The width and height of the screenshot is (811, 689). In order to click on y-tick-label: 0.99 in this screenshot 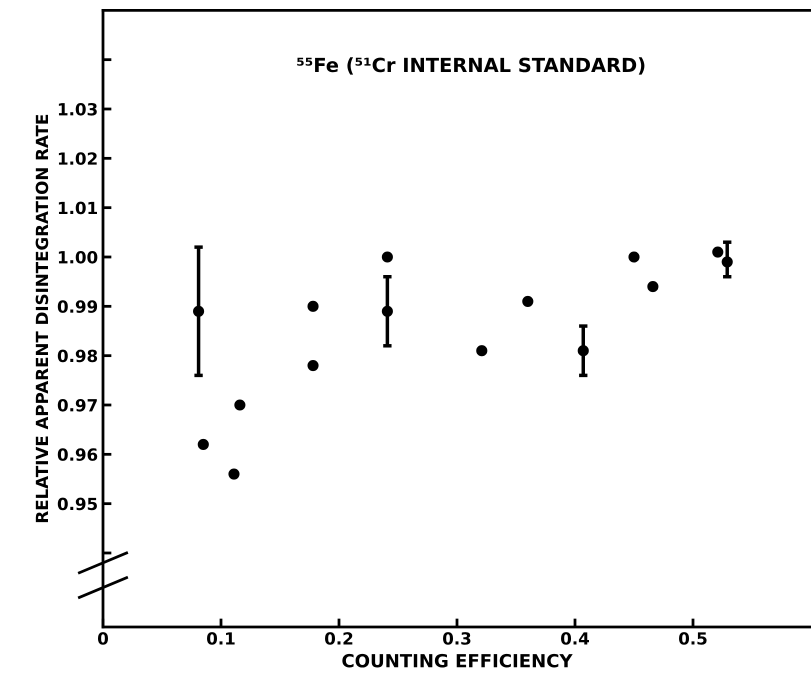, I will do `click(78, 306)`.